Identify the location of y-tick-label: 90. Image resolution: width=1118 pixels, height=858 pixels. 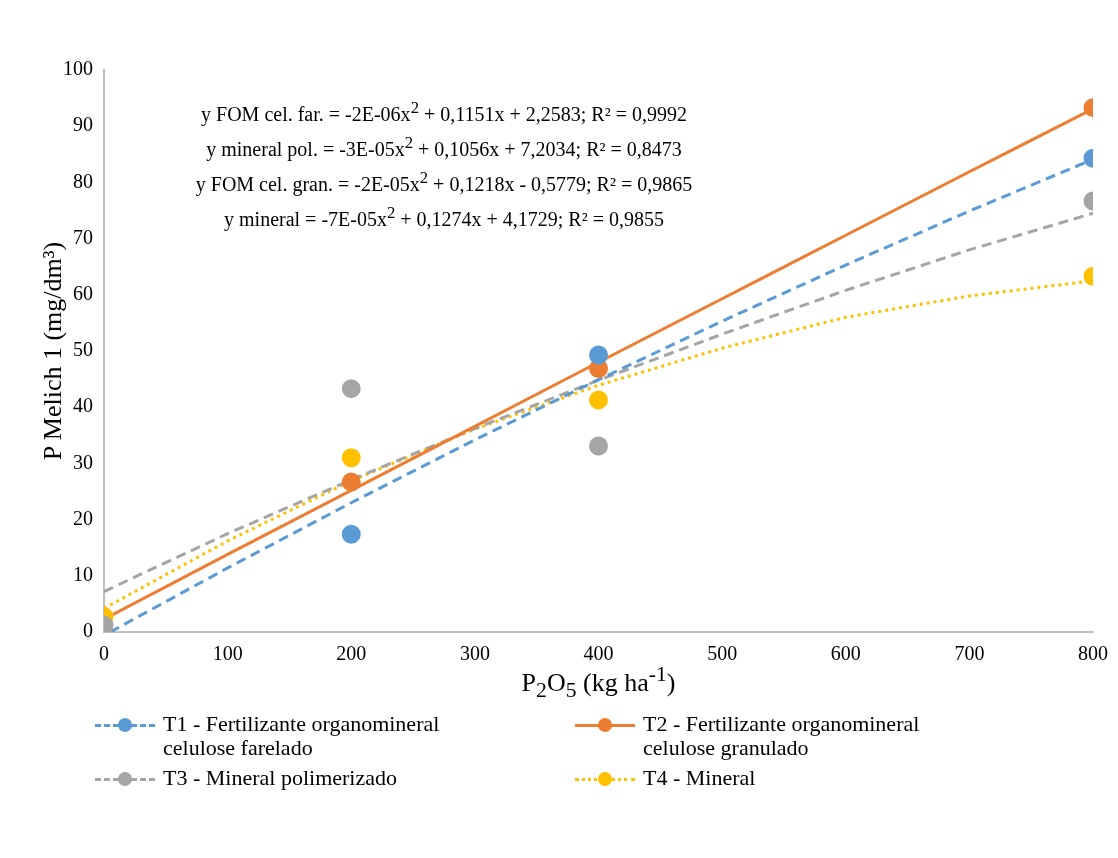
(83, 124).